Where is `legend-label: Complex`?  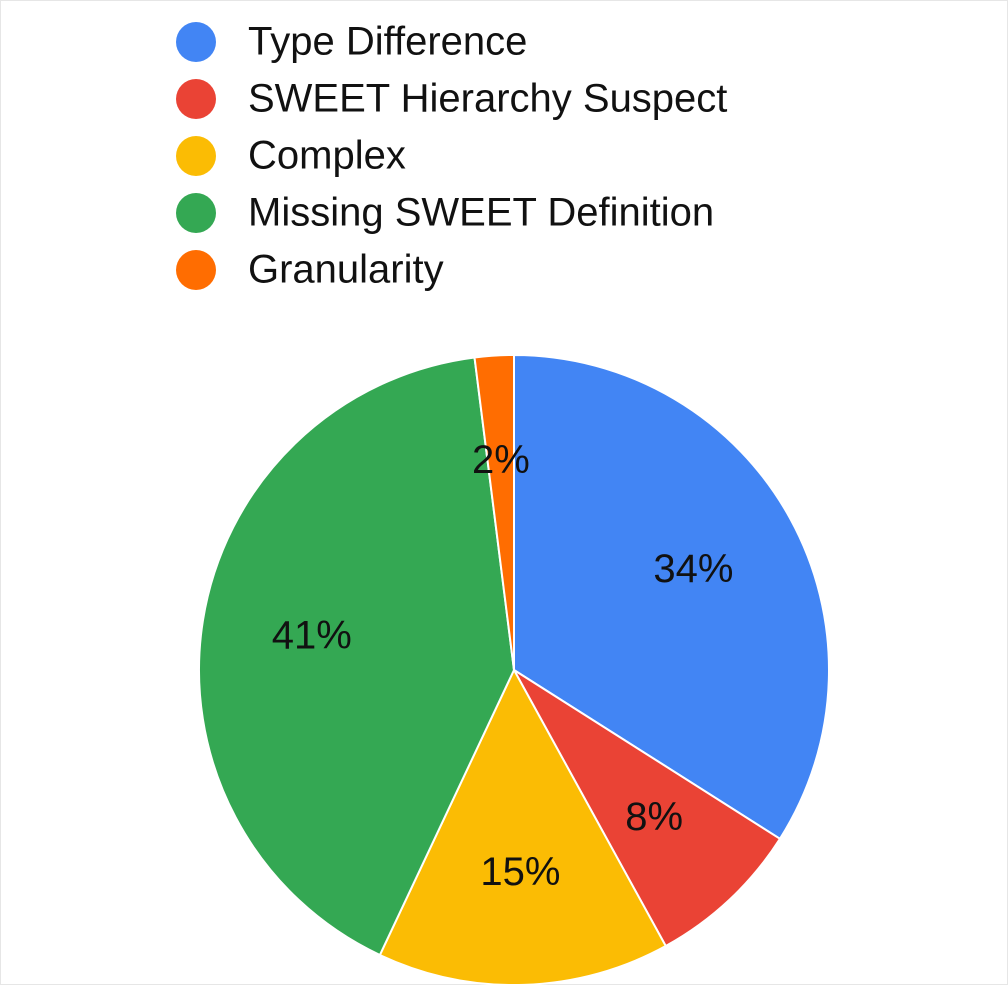
legend-label: Complex is located at coordinates (327, 156).